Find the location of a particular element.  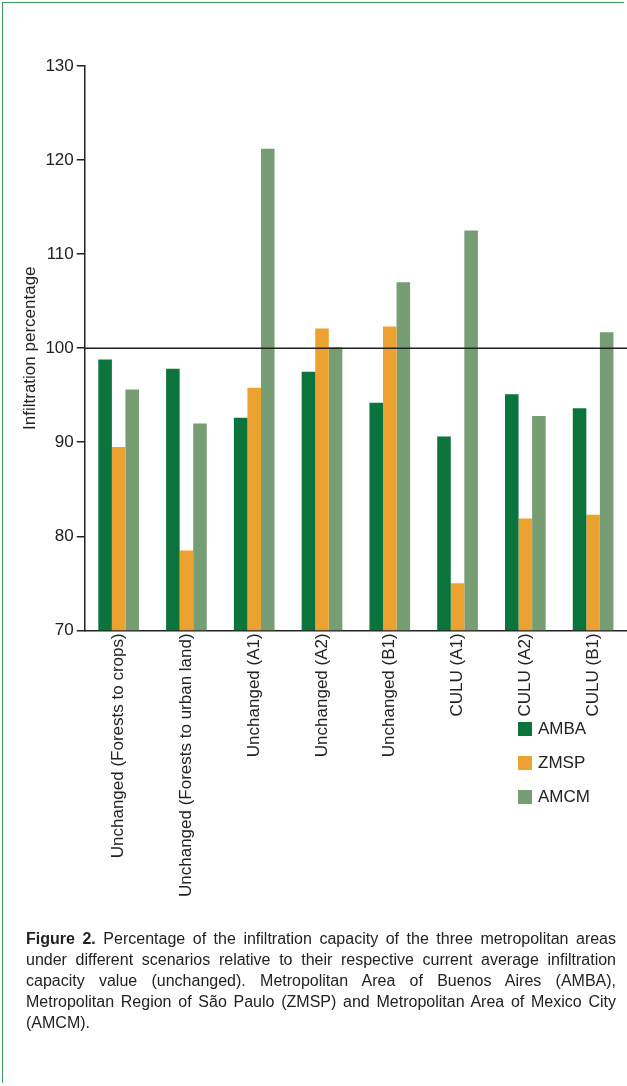

legend-label: ZMSP is located at coordinates (562, 763).